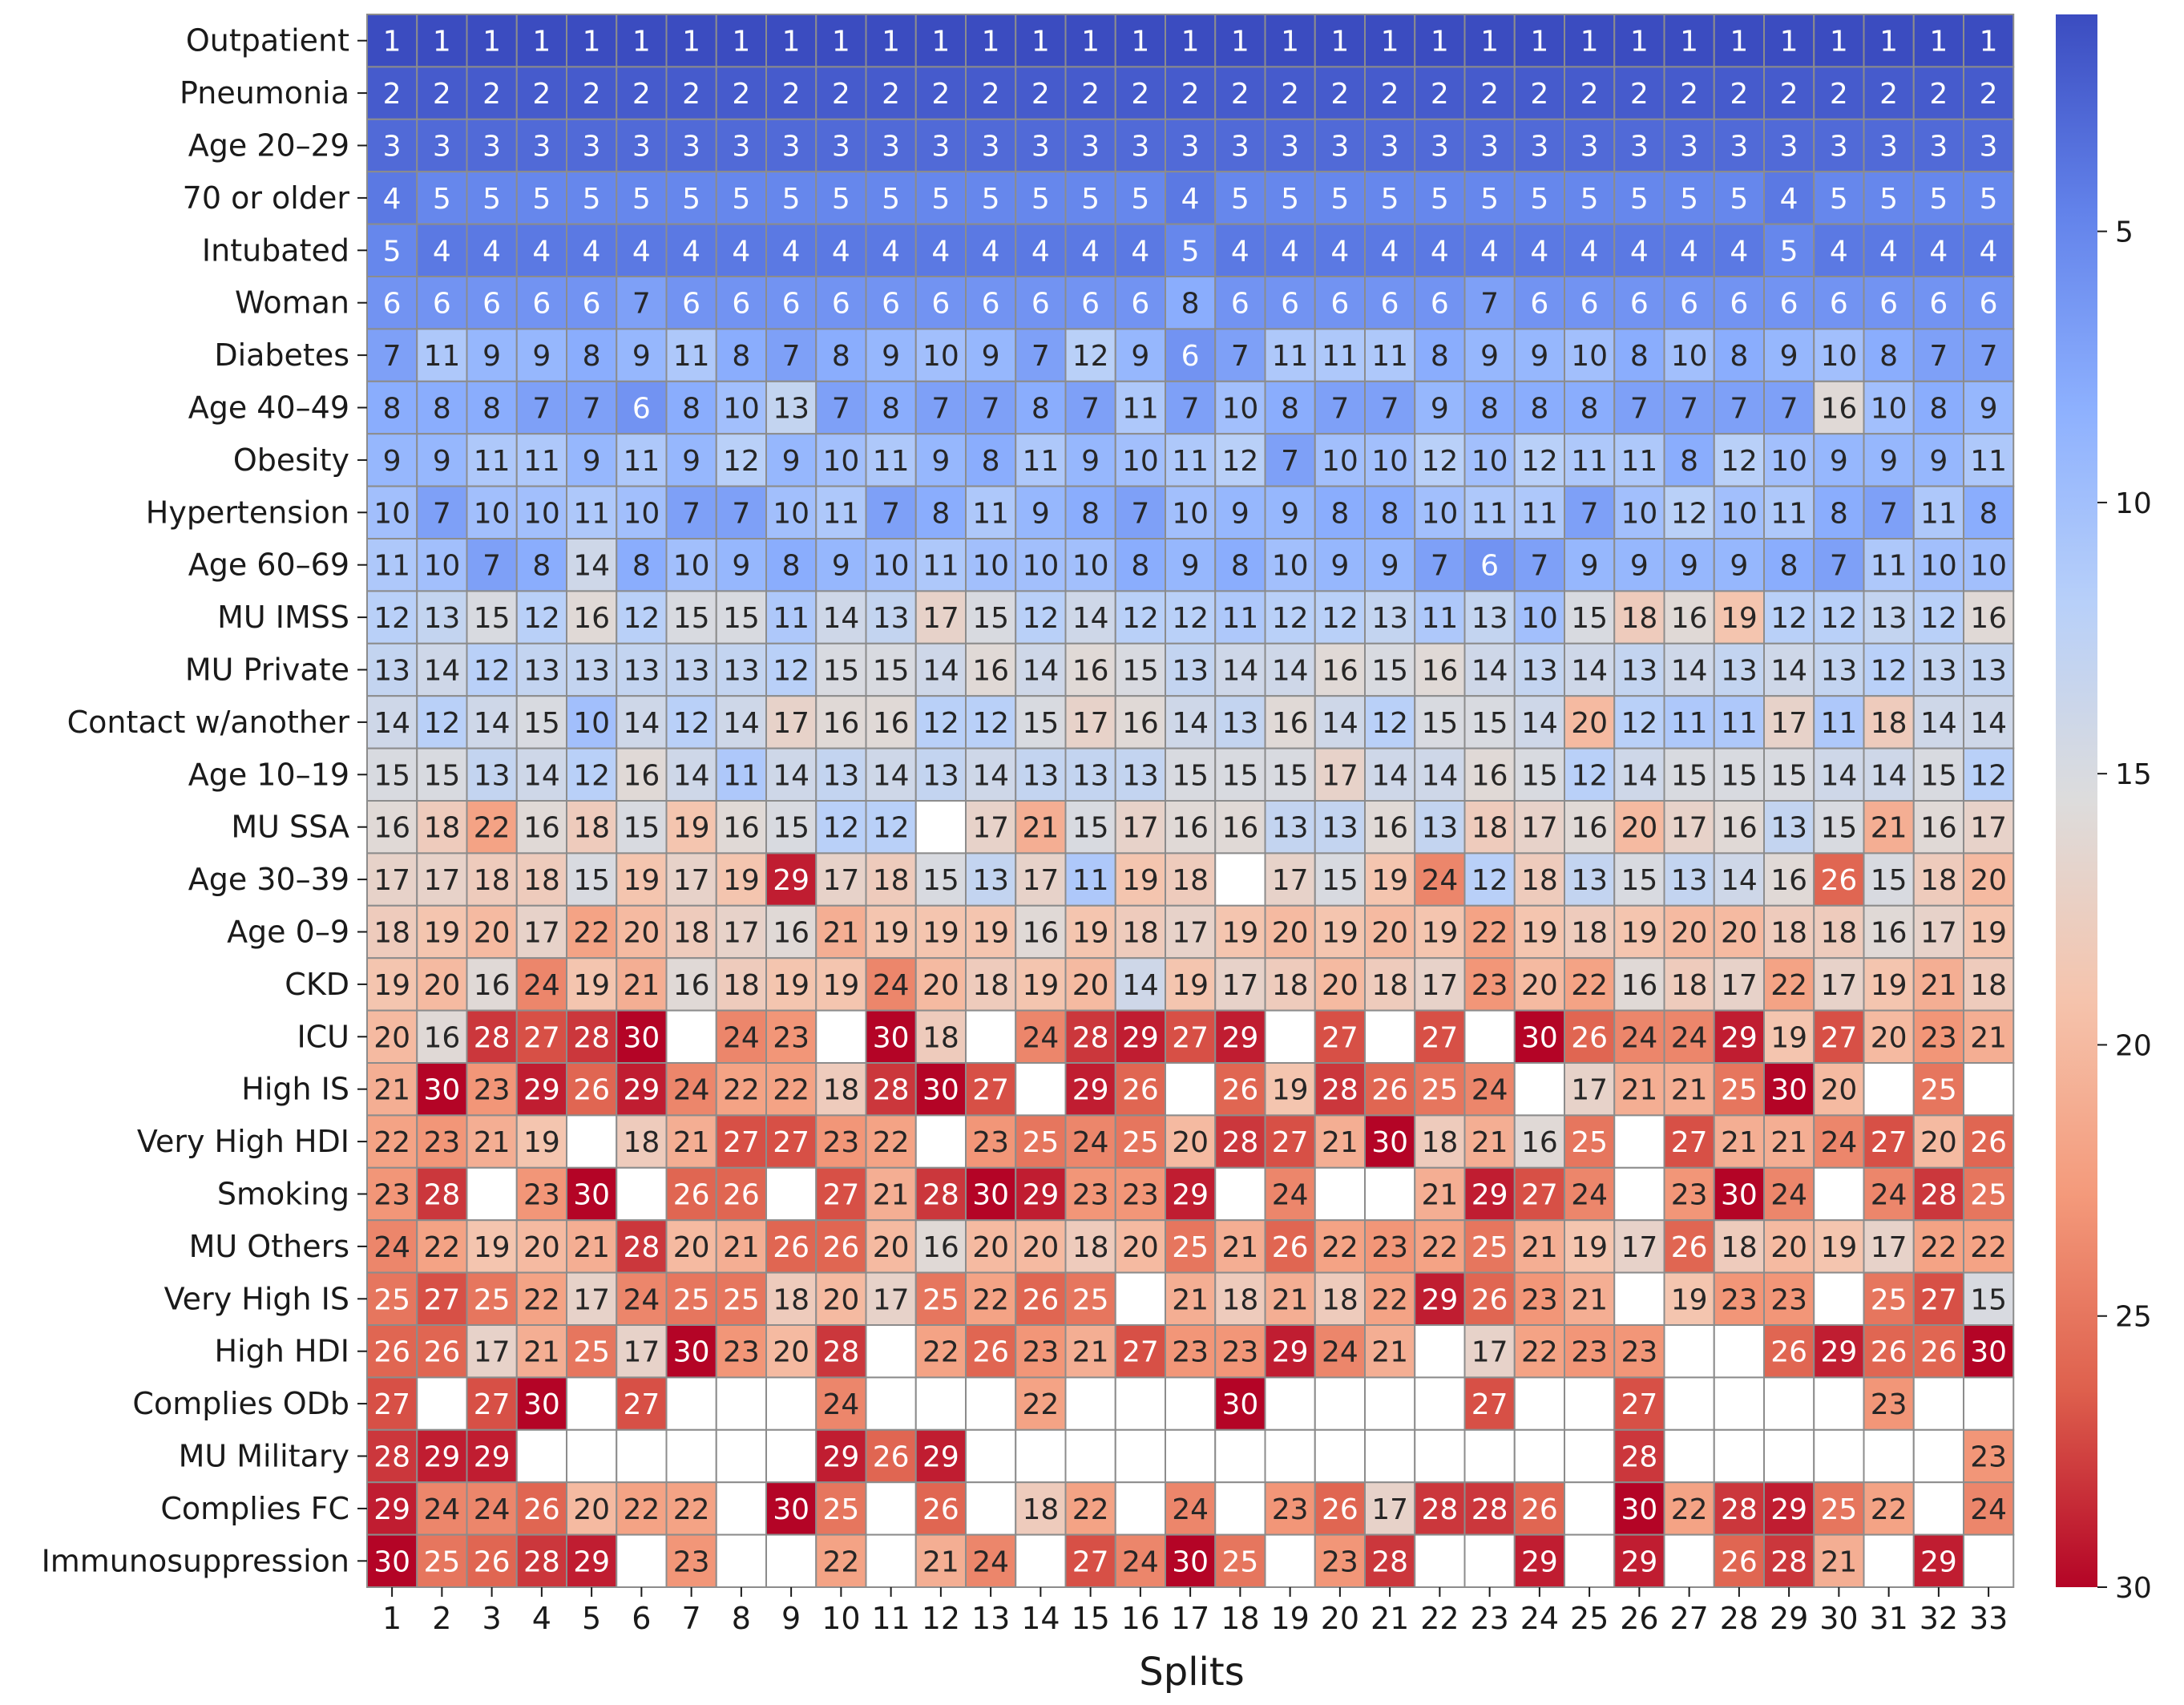  Describe the element at coordinates (1539, 94) in the screenshot. I see `cell-value: 2` at that location.